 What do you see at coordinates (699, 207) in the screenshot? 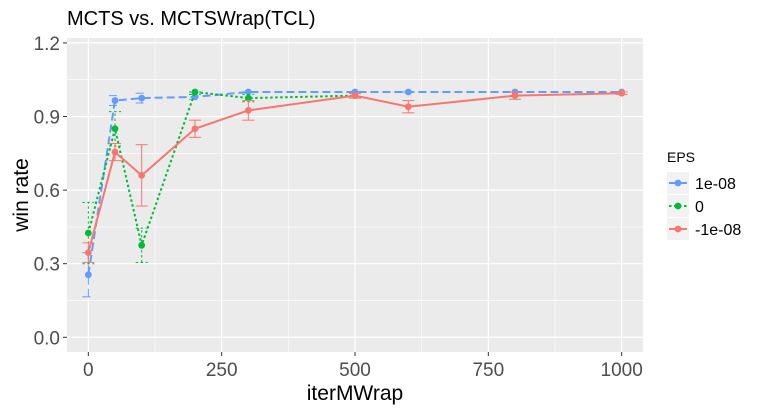
I see `legend-label: 0` at bounding box center [699, 207].